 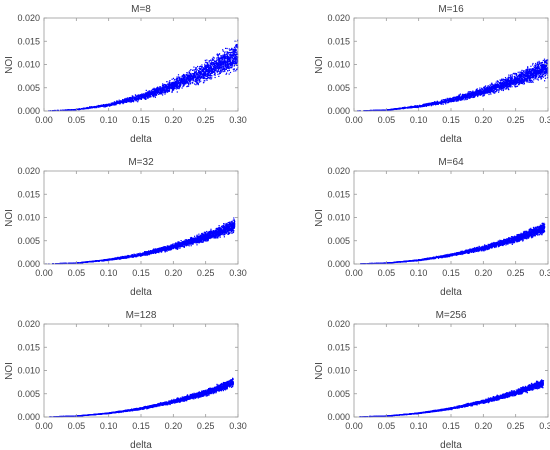 I want to click on panel-title: M=16, so click(x=451, y=9).